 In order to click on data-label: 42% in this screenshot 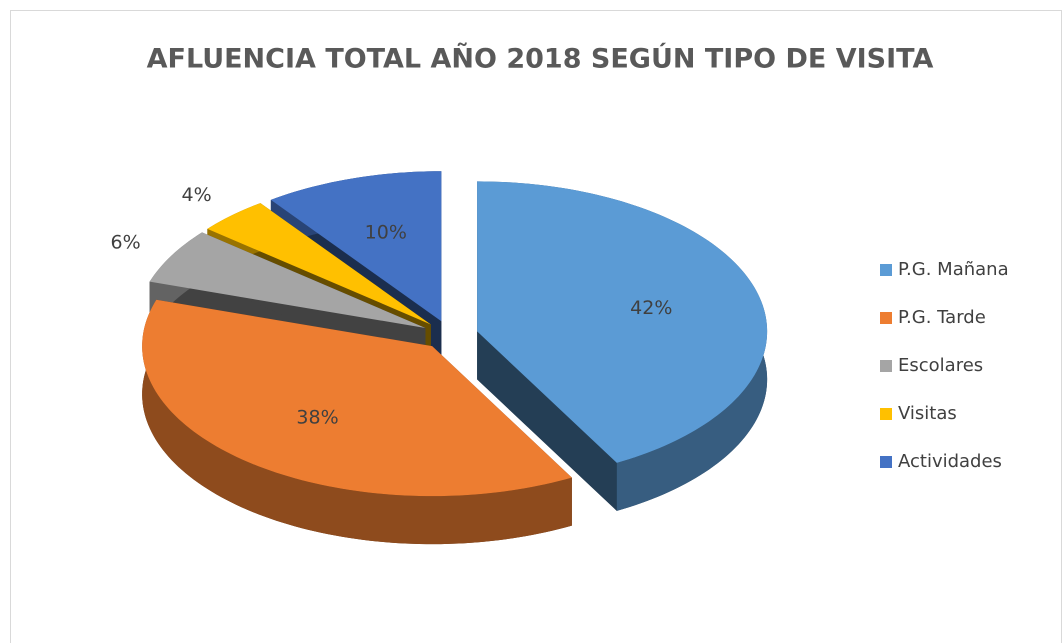, I will do `click(651, 308)`.